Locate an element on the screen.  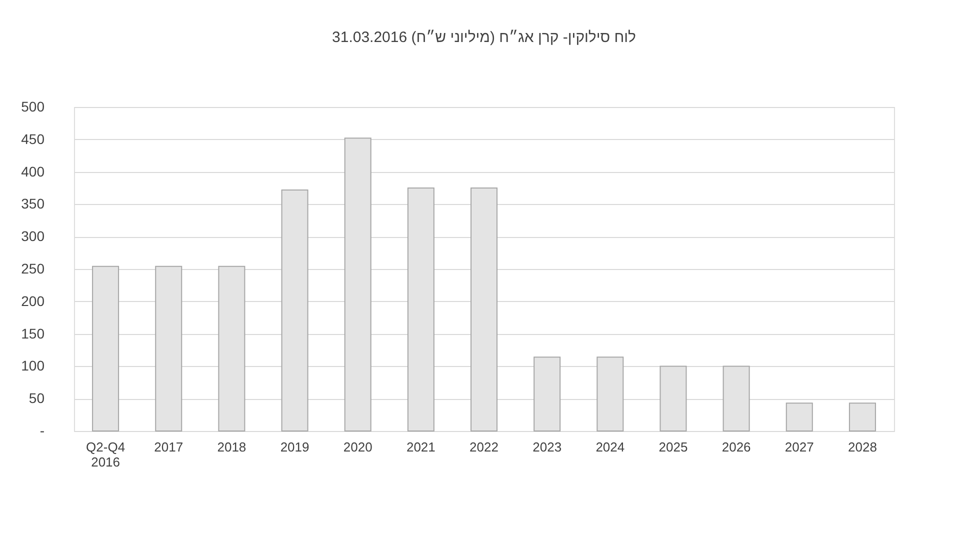
chart-title: לוח סילוקין- קרן אג״ח (מיליוני ש״ח) 31.03.2016 is located at coordinates (484, 37).